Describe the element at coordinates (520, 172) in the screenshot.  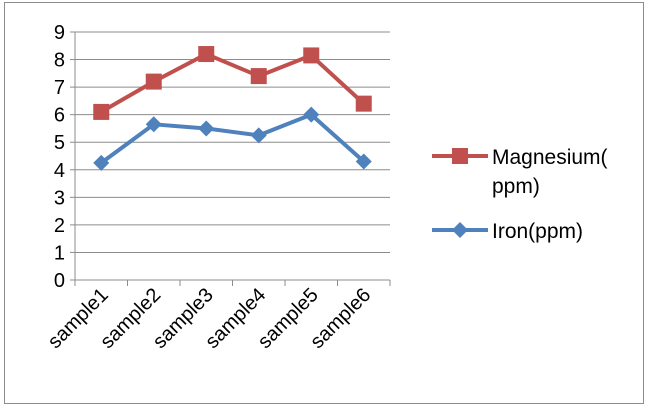
I see `legend-entry-0: Magnesium( ppm)` at that location.